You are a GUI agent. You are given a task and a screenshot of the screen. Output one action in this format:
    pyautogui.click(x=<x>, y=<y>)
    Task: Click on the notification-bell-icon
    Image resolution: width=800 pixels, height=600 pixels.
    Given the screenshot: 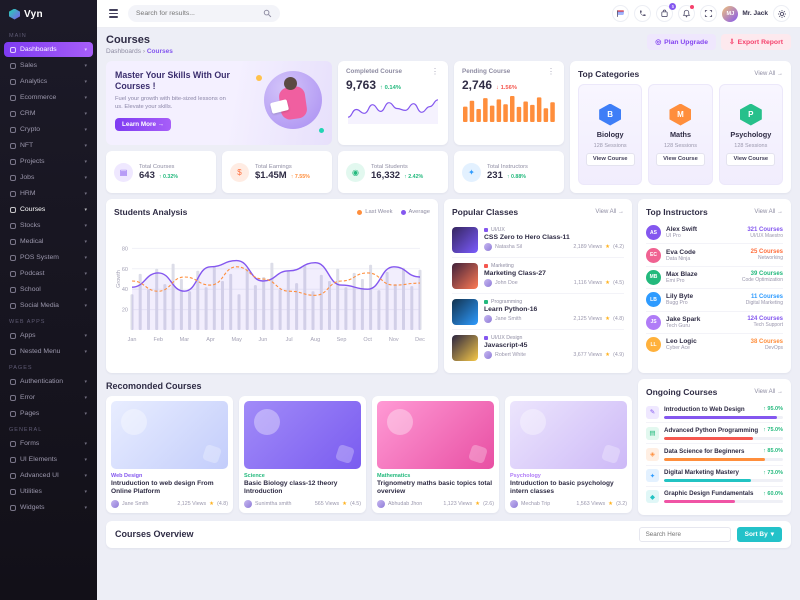 What is the action you would take?
    pyautogui.click(x=687, y=13)
    